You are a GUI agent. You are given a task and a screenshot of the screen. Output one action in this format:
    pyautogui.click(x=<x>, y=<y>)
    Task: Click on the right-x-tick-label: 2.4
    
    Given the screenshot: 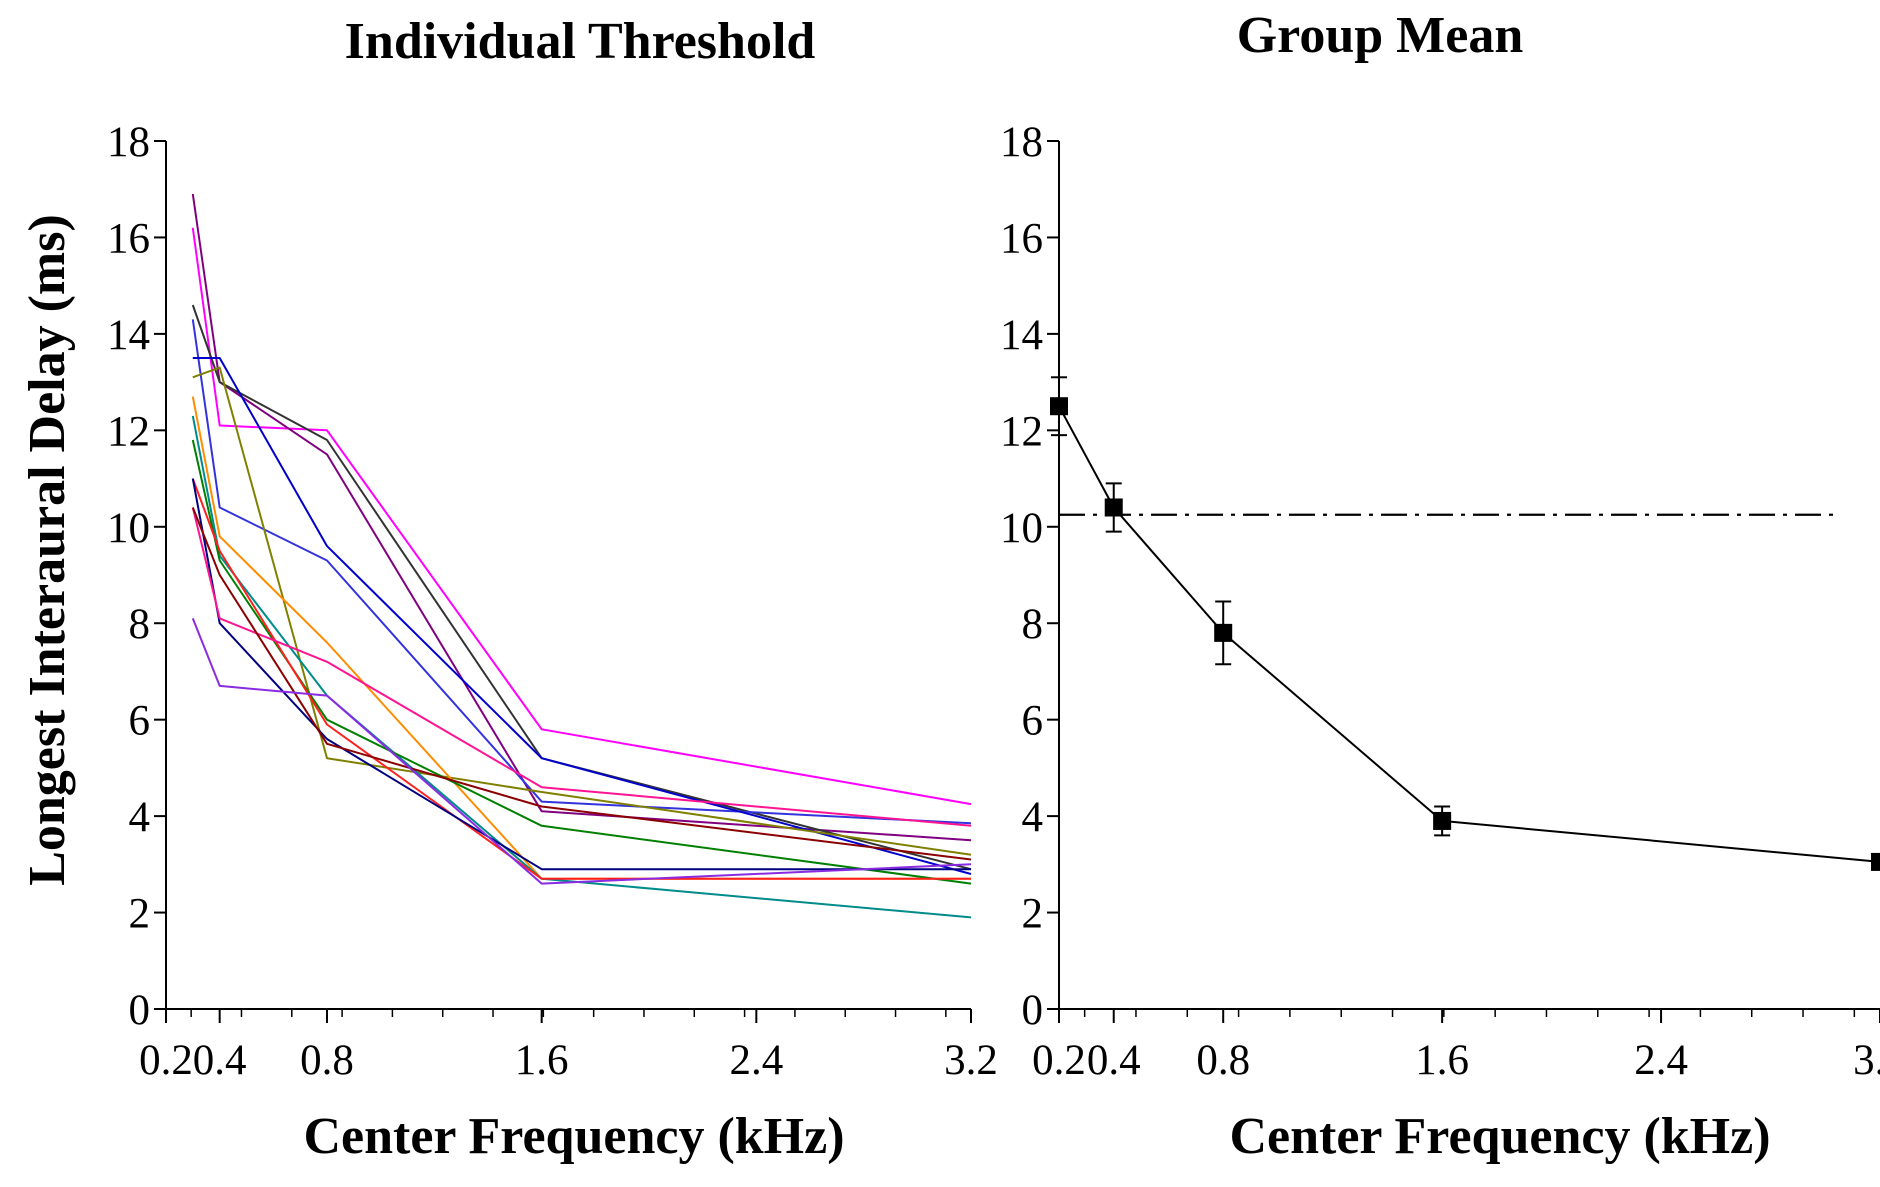 What is the action you would take?
    pyautogui.click(x=1661, y=1060)
    